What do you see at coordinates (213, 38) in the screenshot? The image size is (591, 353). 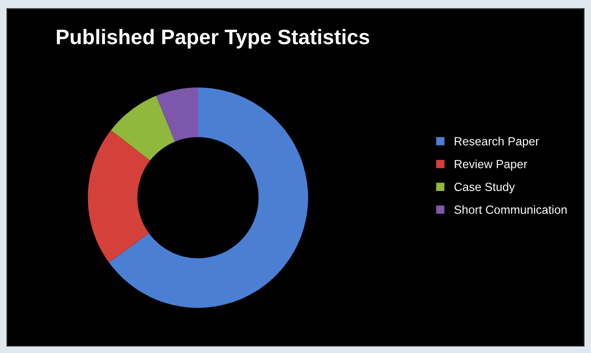 I see `chart-title: Published Paper Type Statistics` at bounding box center [213, 38].